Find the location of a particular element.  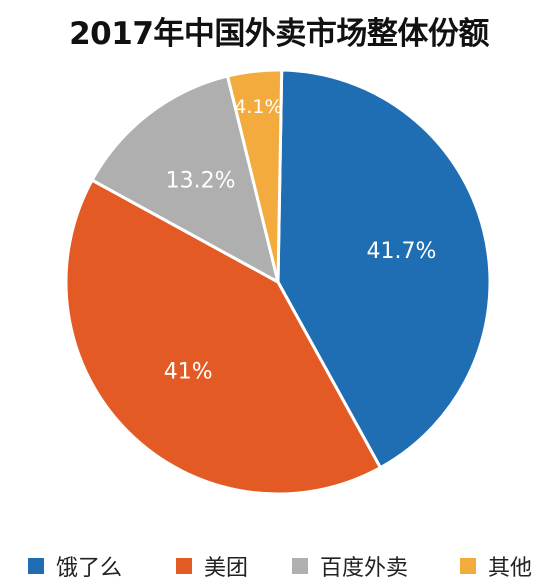

chart-legend: 饿了么 美团 百度外卖 其他 is located at coordinates (288, 566).